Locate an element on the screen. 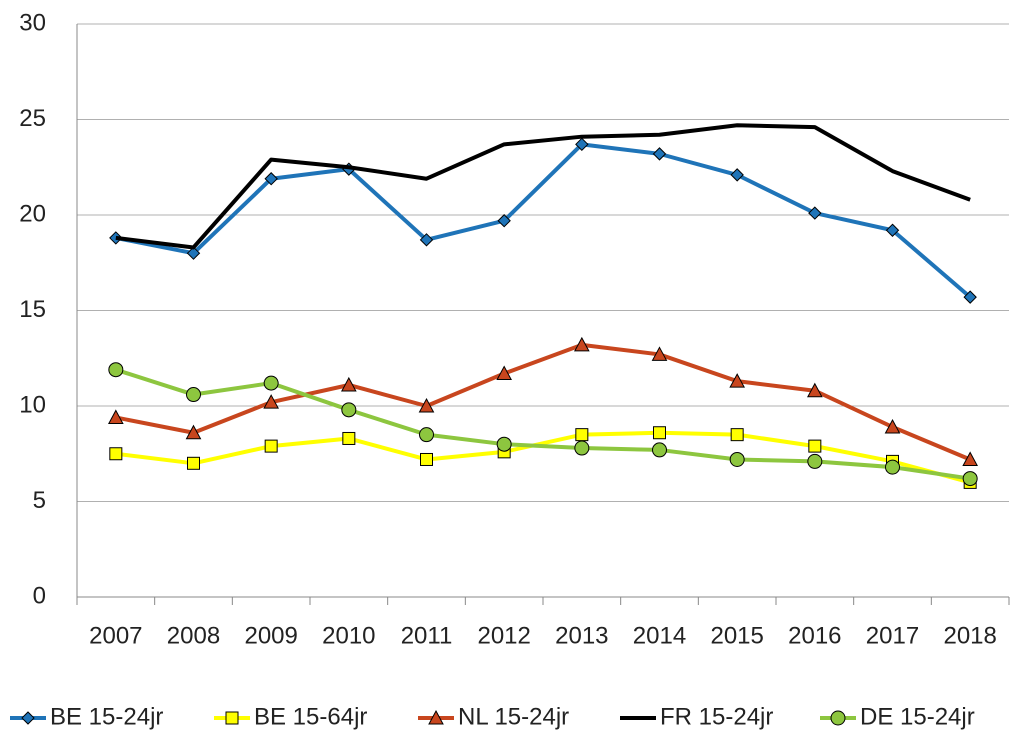  legend-label: DE 15-24jr is located at coordinates (917, 716).